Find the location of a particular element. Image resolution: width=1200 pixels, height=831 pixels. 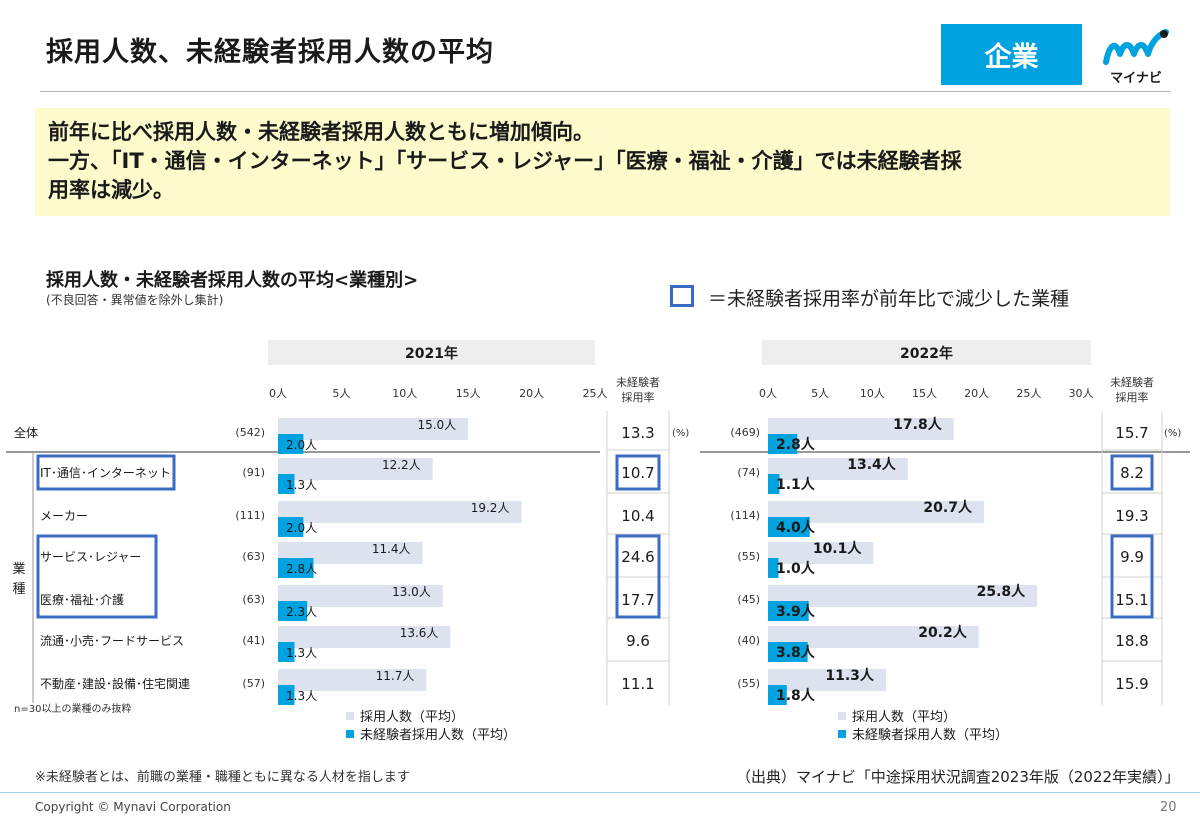

mynavi-logo: マイナビ is located at coordinates (1136, 57).